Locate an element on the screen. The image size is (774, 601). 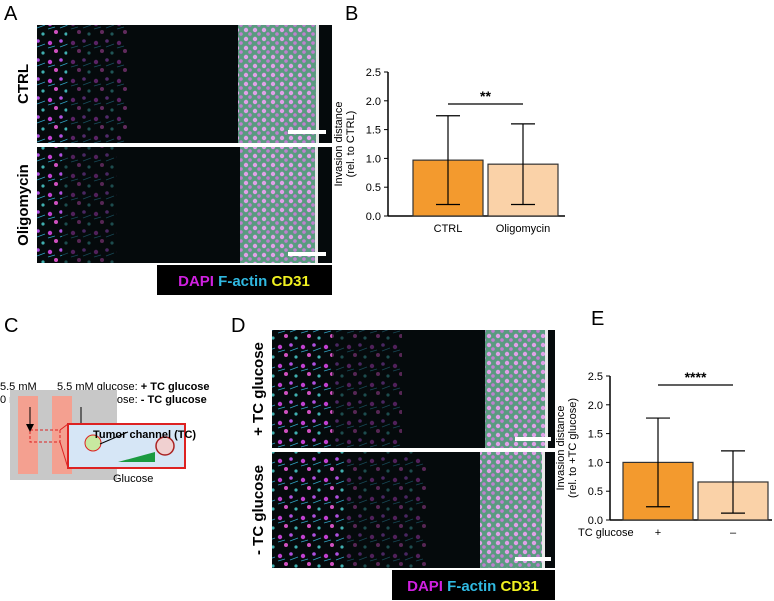
device-schematic is located at coordinates (98, 435).